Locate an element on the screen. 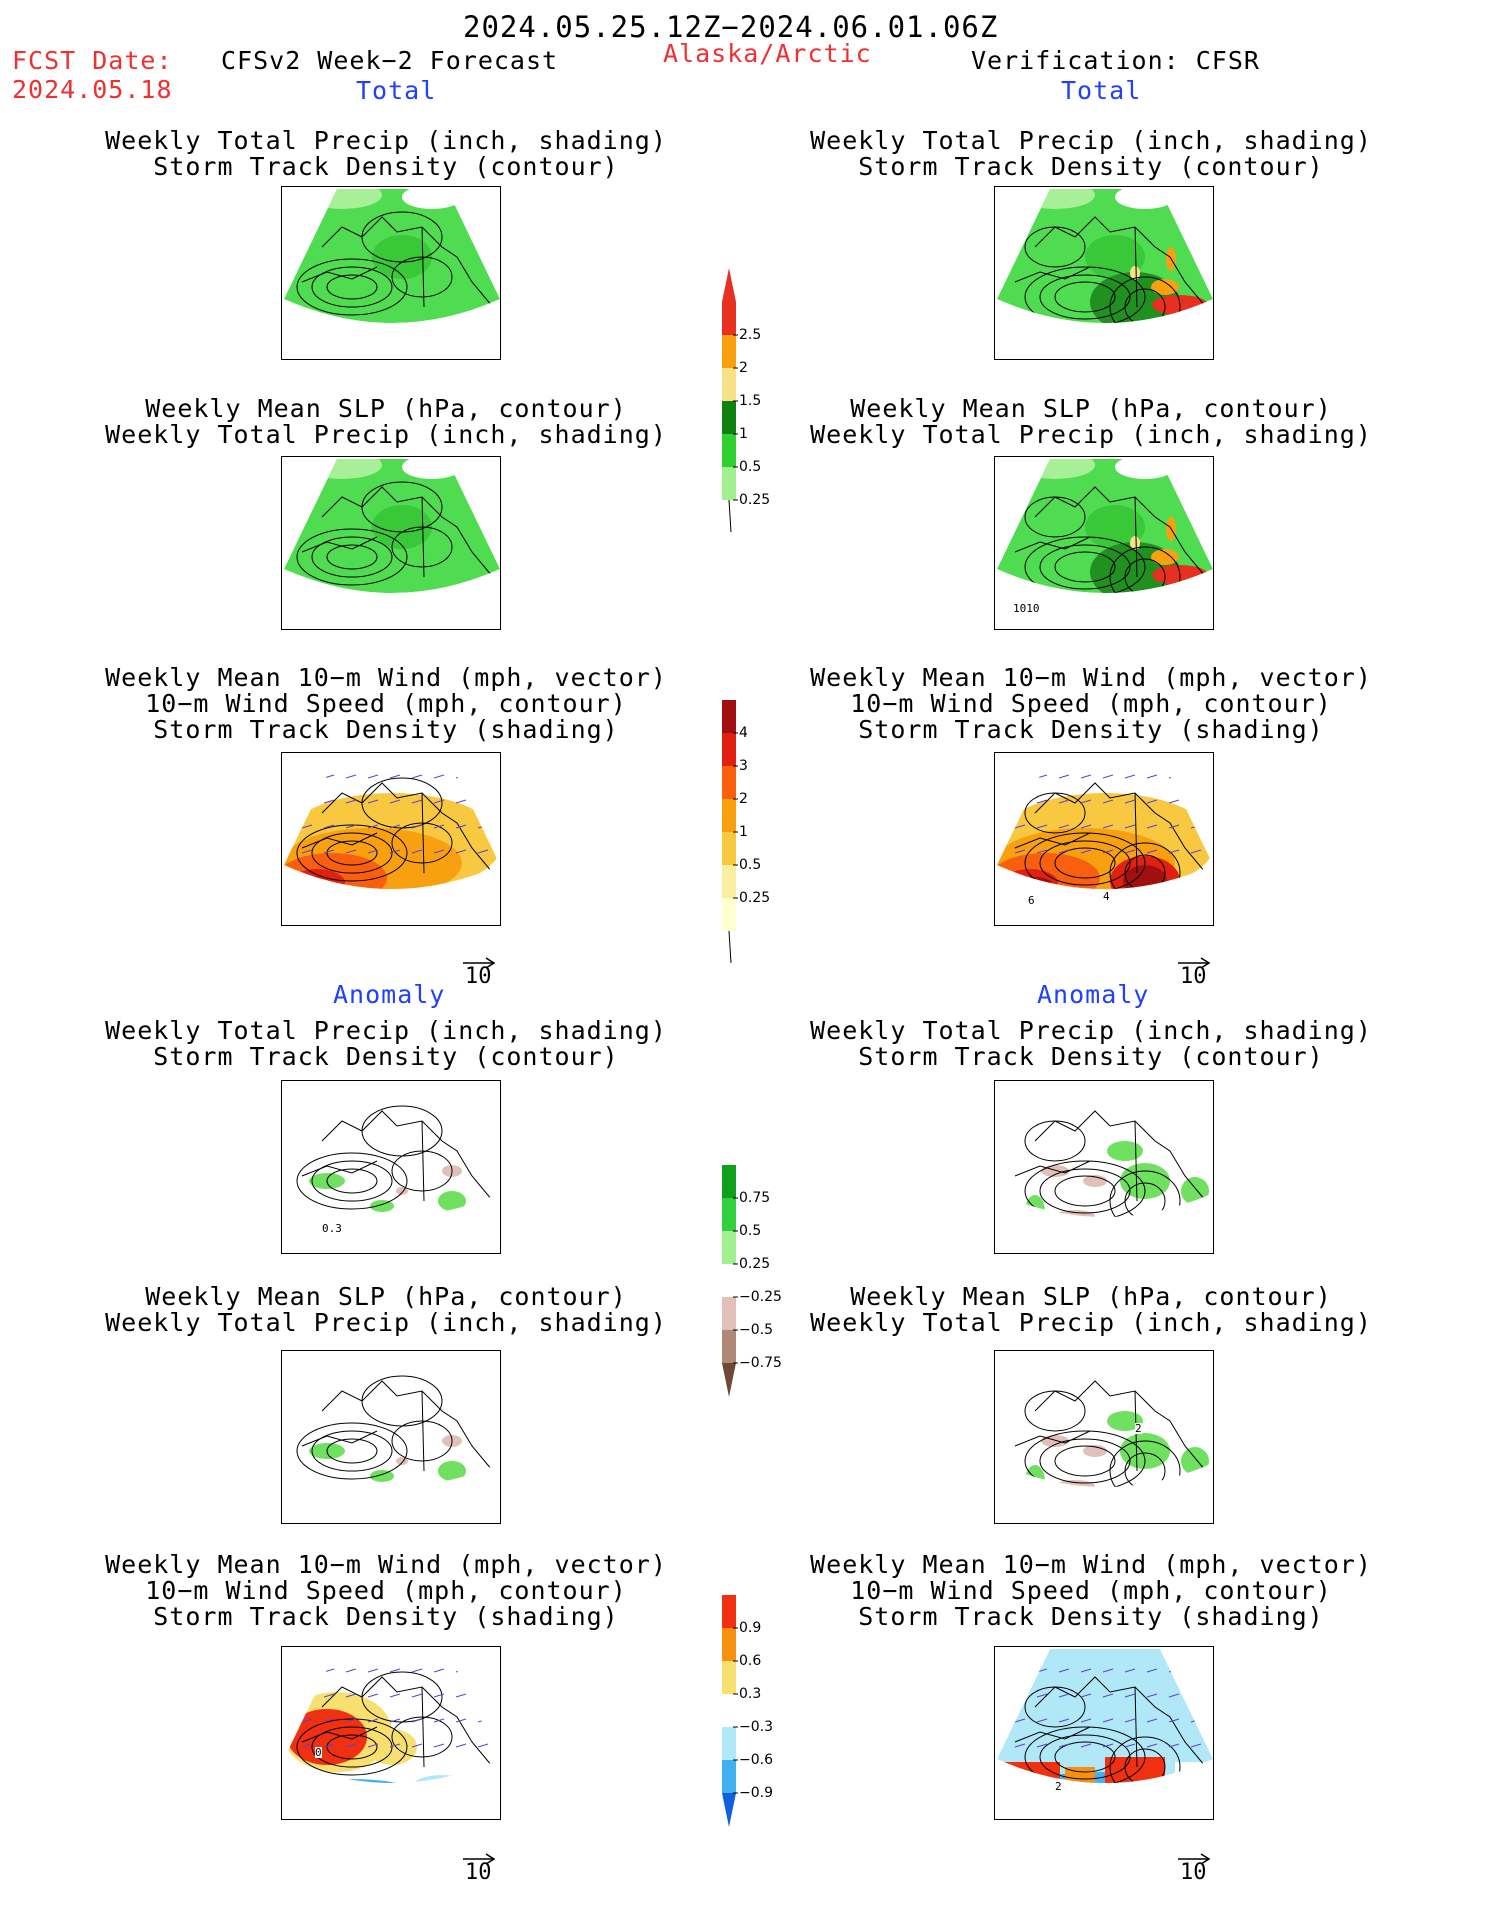 This screenshot has height=1925, width=1487. colorbar-tick-label: 2.5 is located at coordinates (750, 335).